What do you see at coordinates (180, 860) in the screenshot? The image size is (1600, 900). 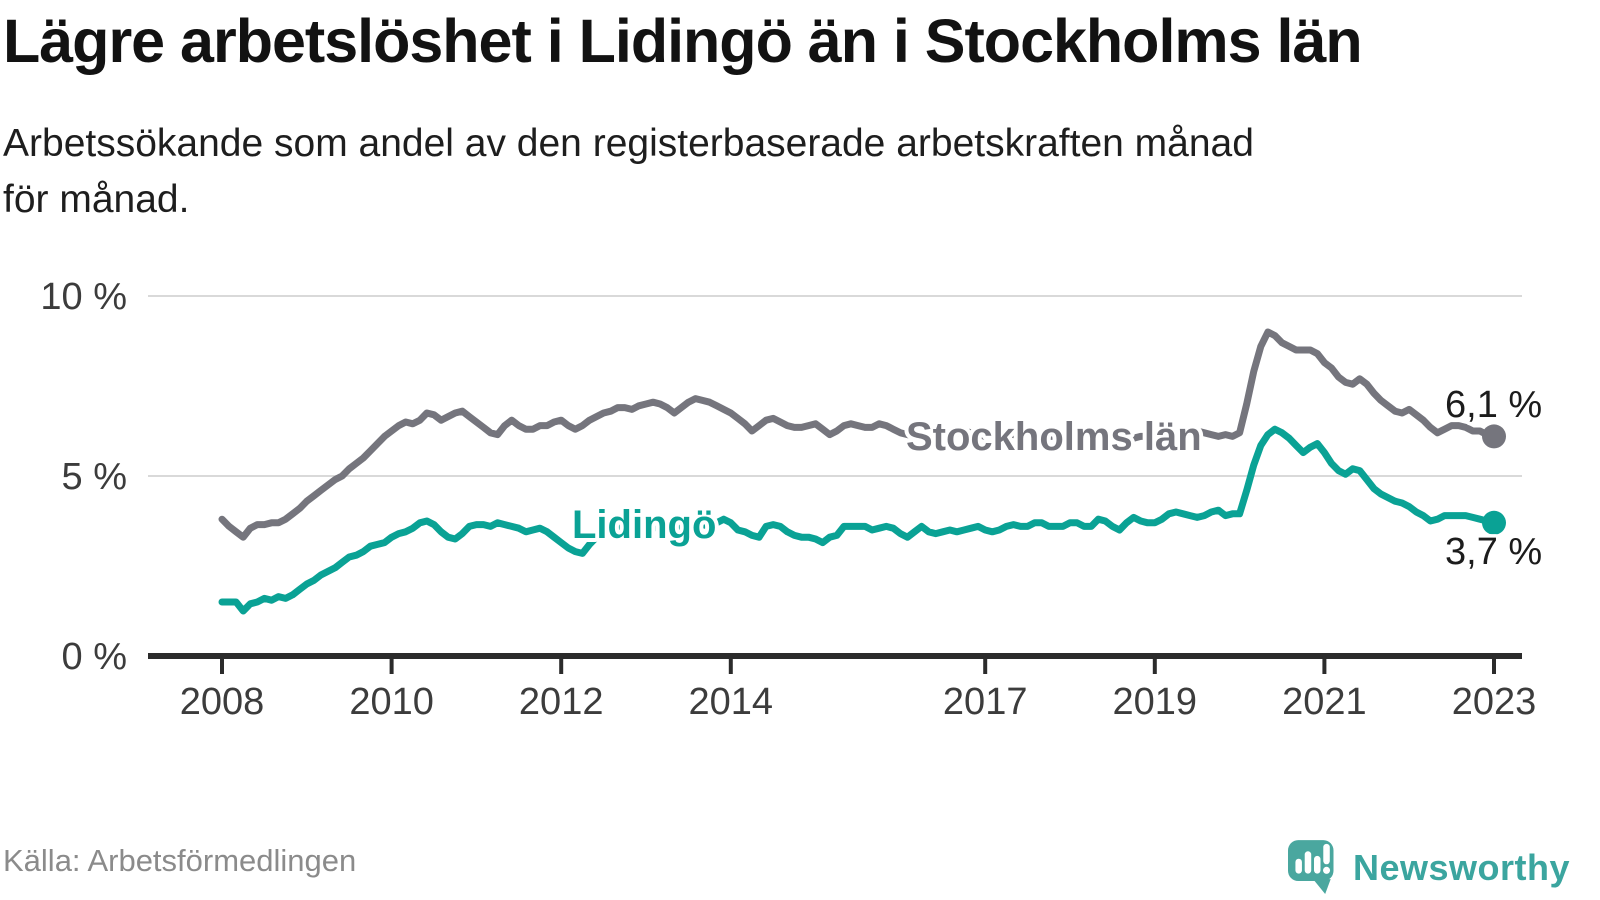 I see `source-note: Källa: Arbetsförmedlingen` at bounding box center [180, 860].